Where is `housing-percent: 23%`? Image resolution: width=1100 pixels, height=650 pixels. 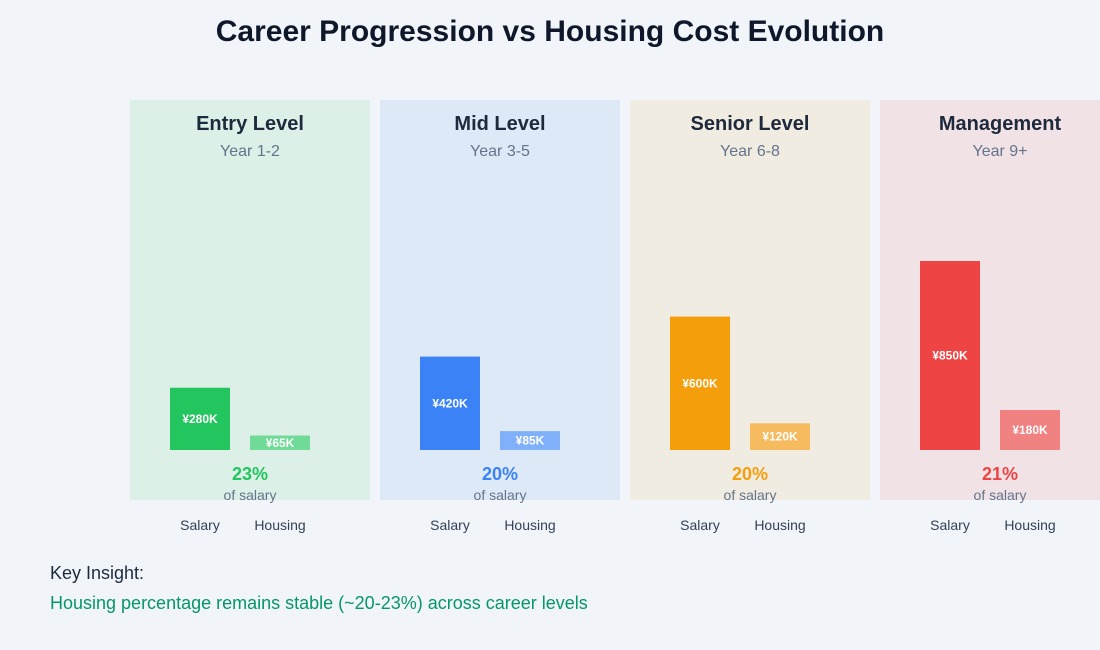 housing-percent: 23% is located at coordinates (250, 474).